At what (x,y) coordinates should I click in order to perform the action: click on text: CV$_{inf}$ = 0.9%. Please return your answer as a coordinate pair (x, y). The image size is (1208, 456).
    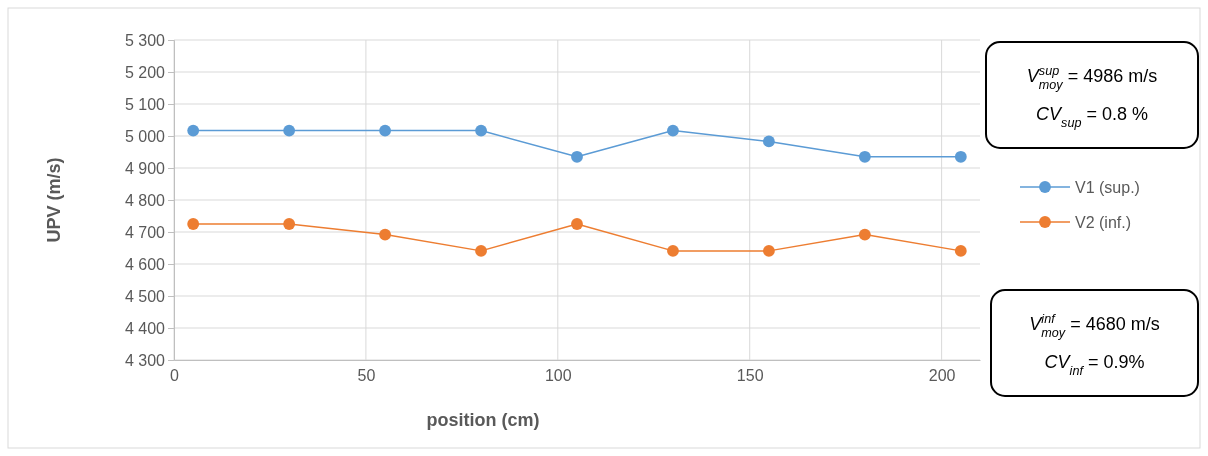
    Looking at the image, I should click on (1094, 365).